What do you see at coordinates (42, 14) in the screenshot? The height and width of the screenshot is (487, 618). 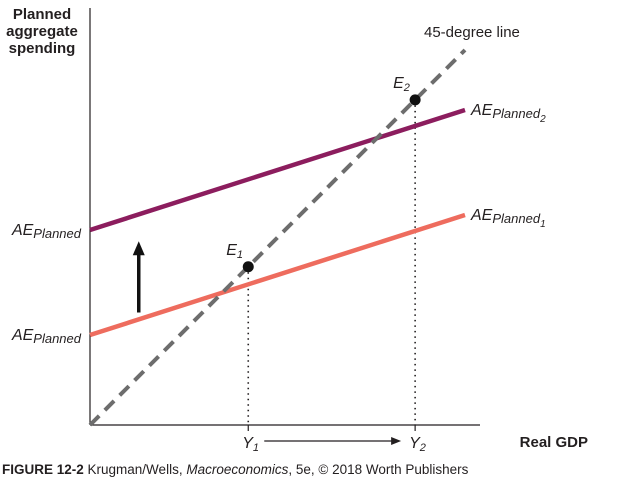 I see `y-axis-title-line: Planned` at bounding box center [42, 14].